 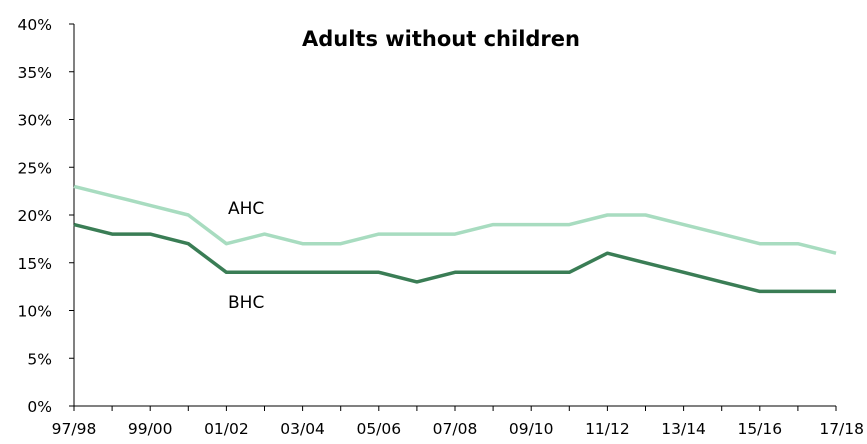 I want to click on y-tick-label: 10%, so click(x=35, y=312).